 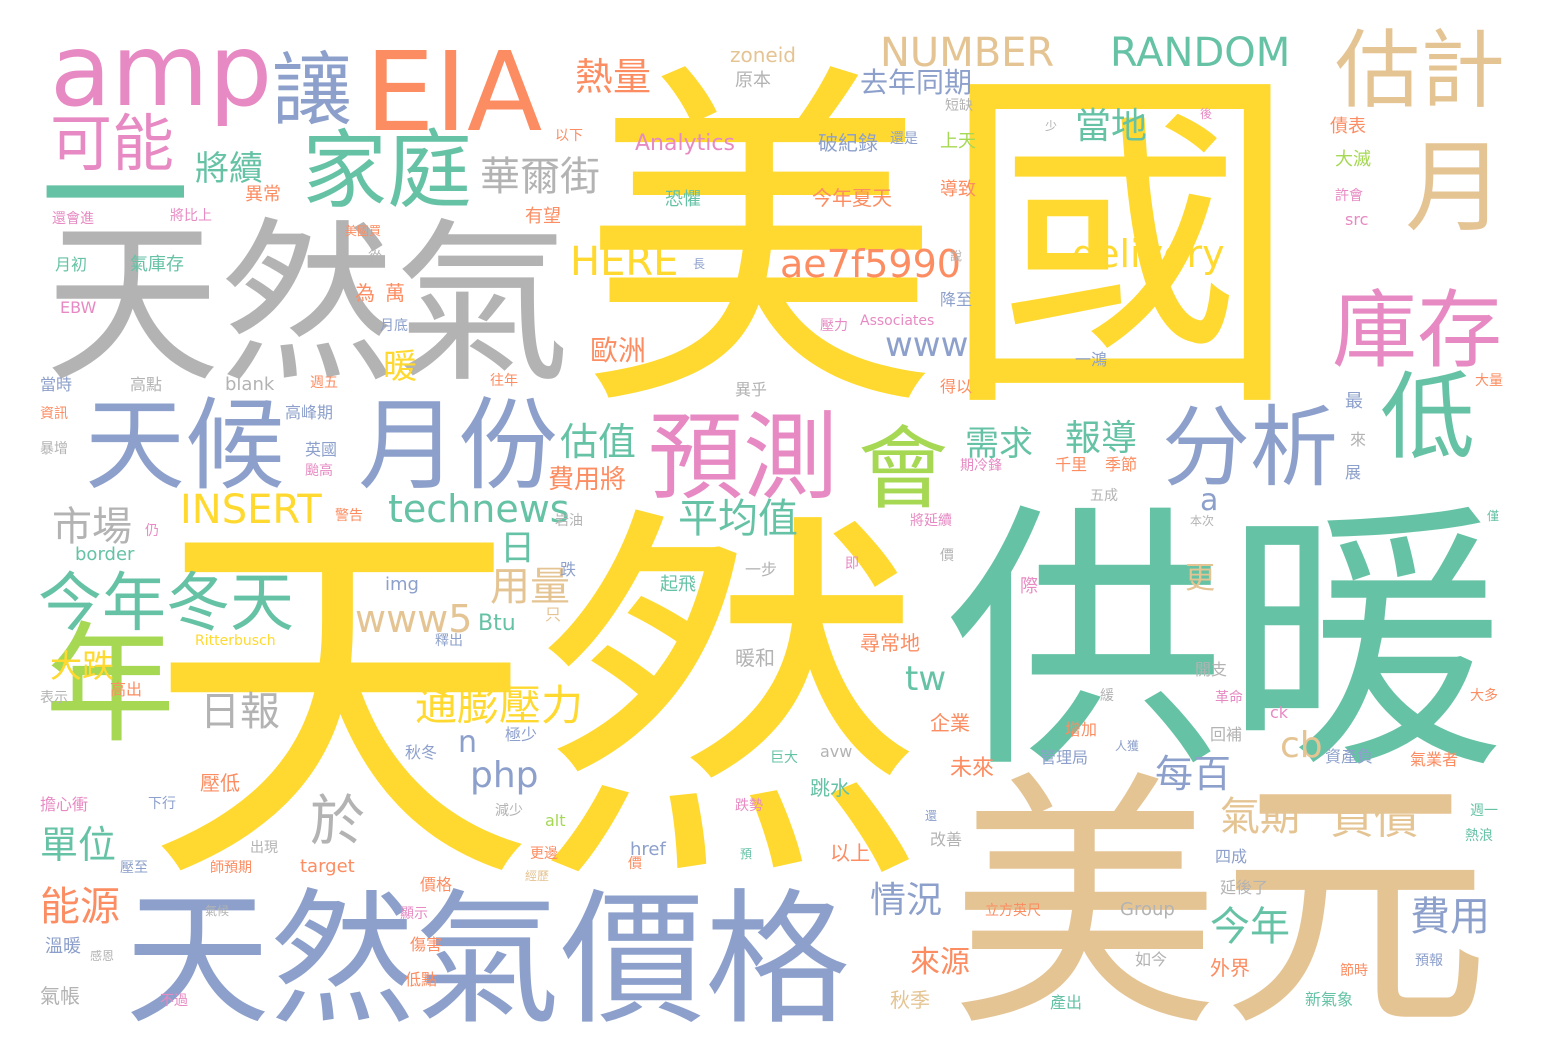 I want to click on word: 氣候, so click(x=217, y=911).